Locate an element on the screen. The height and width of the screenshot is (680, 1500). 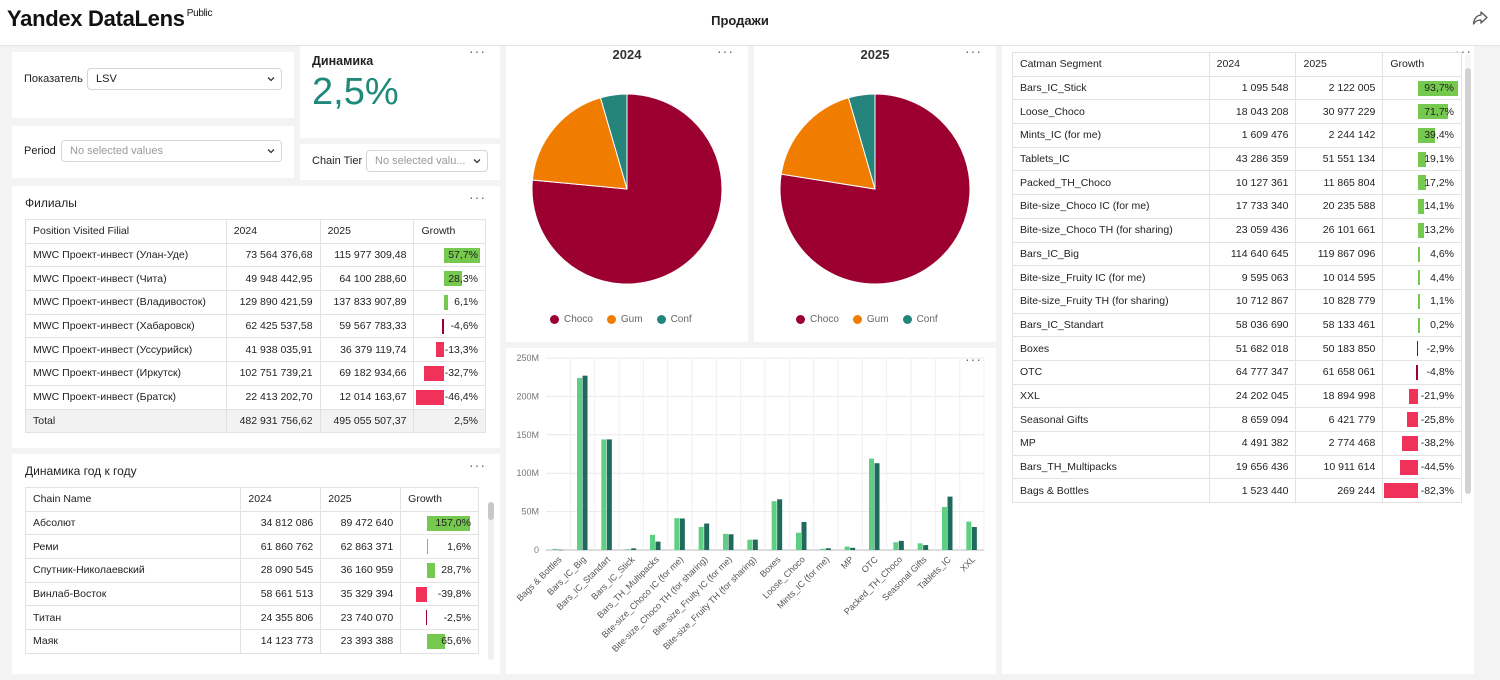
table-row: OTC 64 777 347 61 658 061 -4,8% is located at coordinates (1237, 372).